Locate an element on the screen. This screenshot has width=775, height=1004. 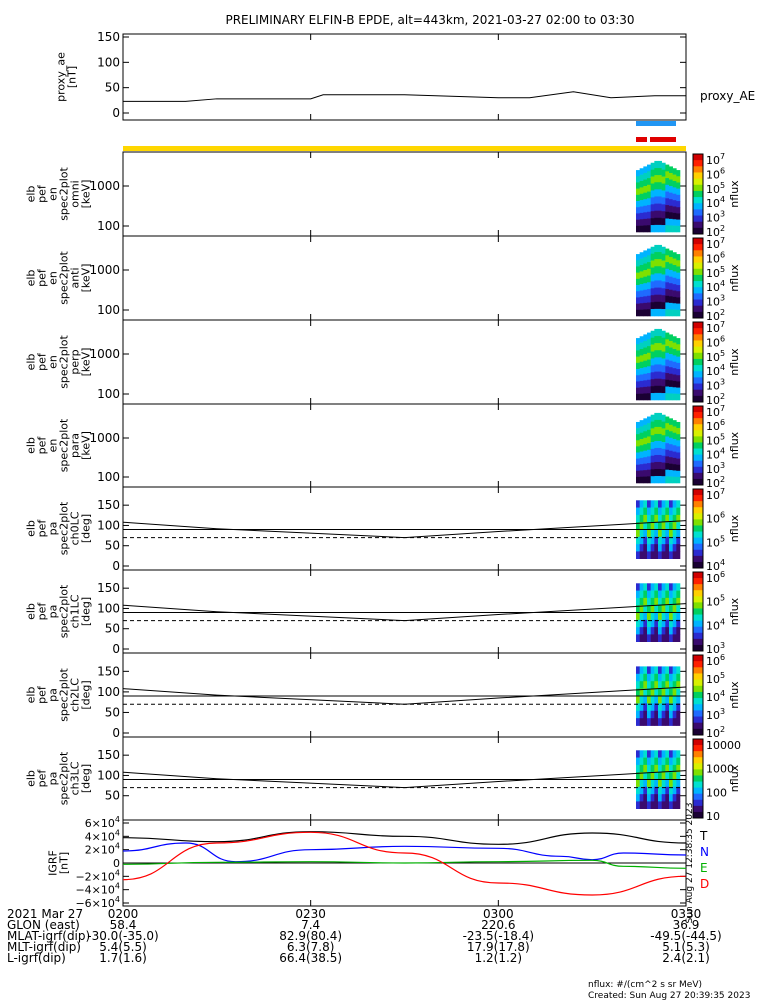
orbit-bar-yellow is located at coordinates (404, 148).